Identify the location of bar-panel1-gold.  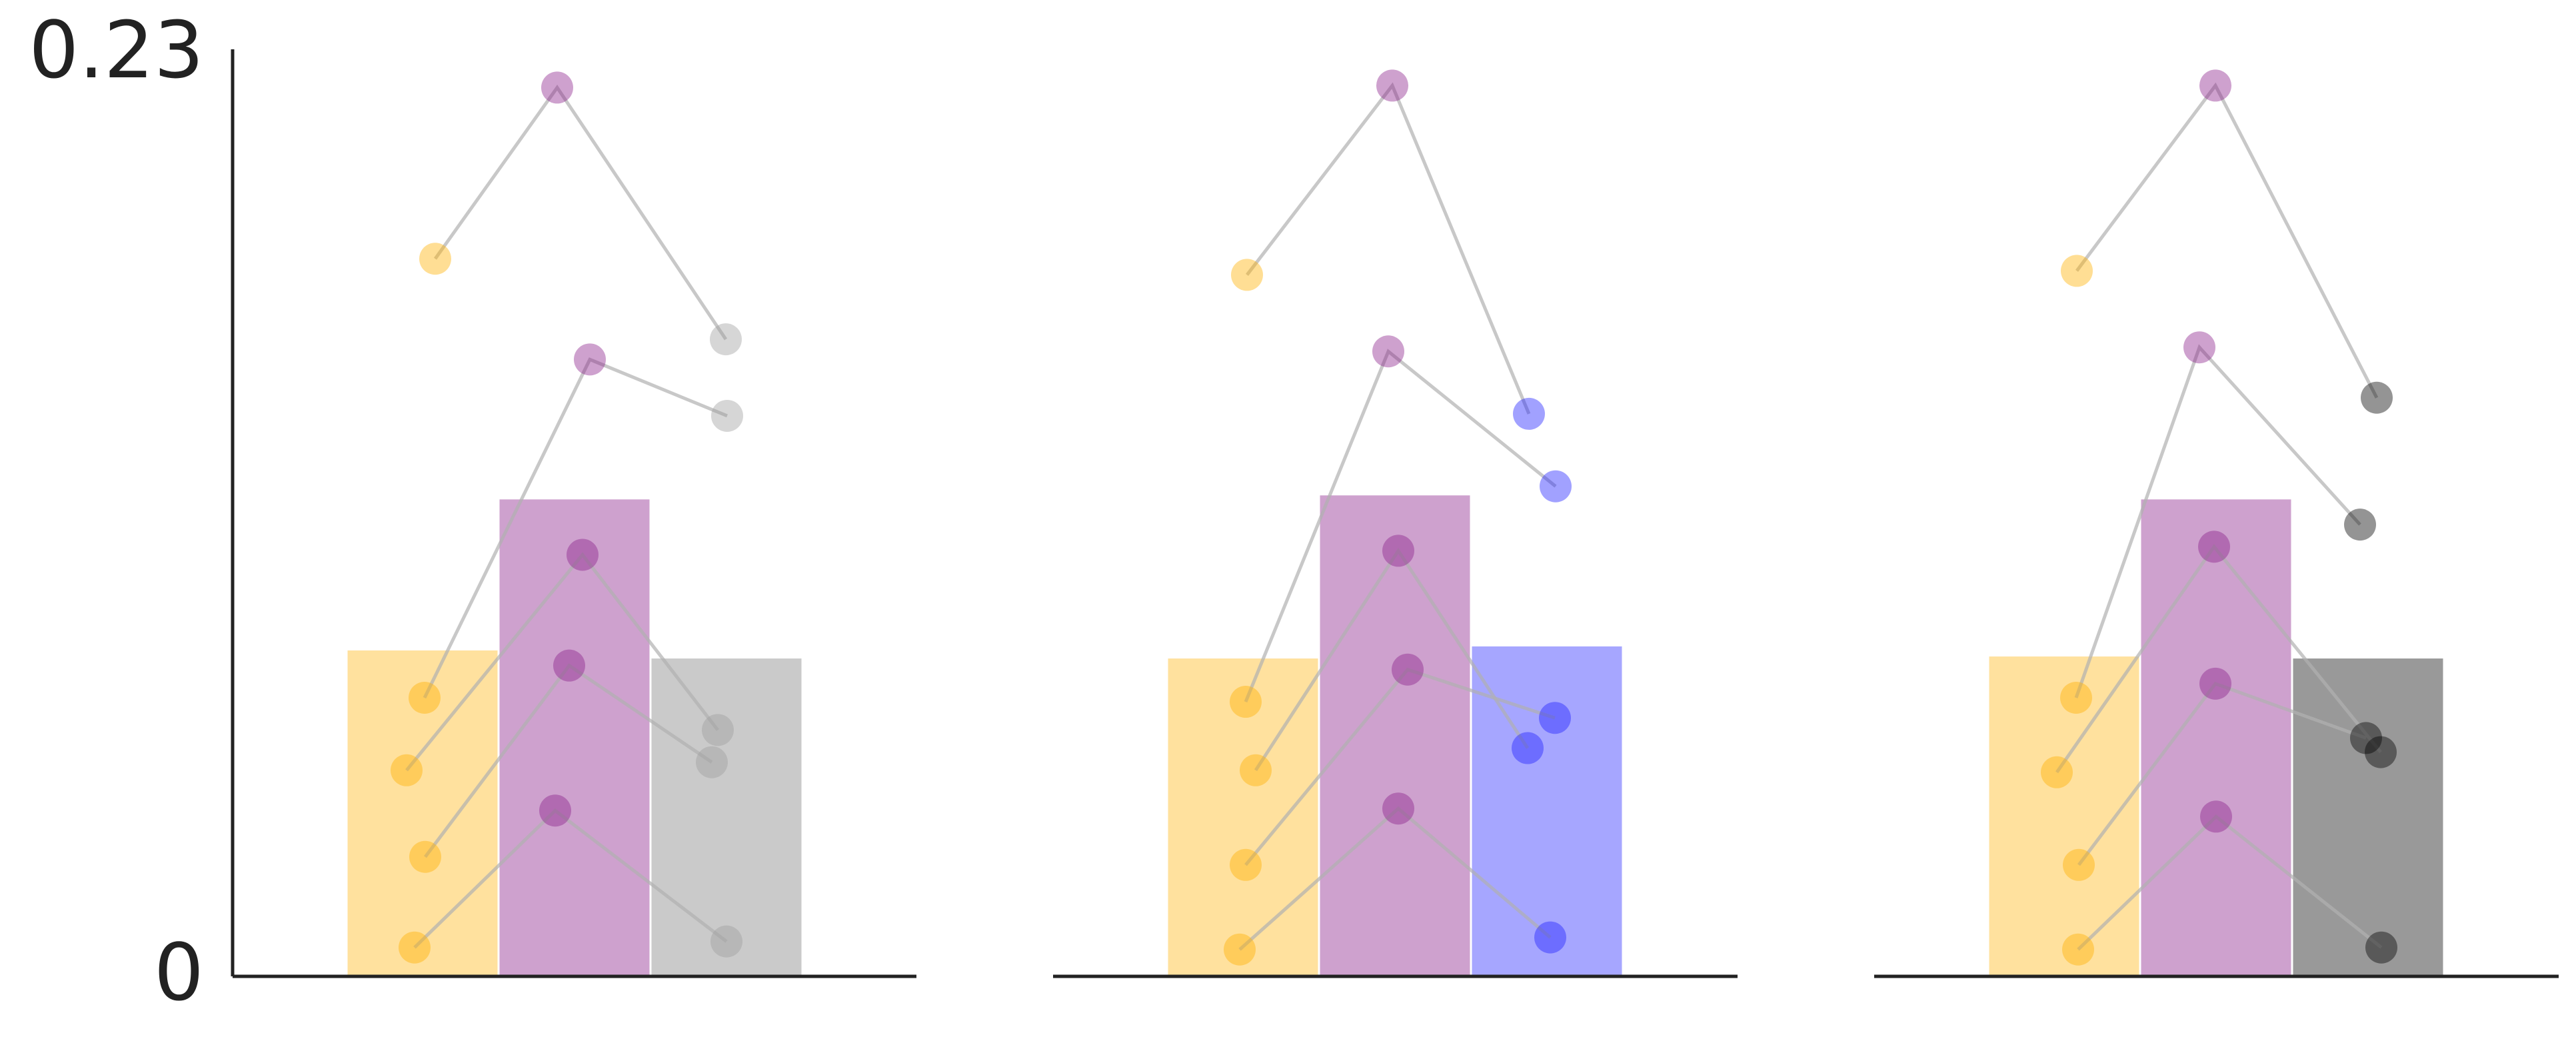
(422, 812).